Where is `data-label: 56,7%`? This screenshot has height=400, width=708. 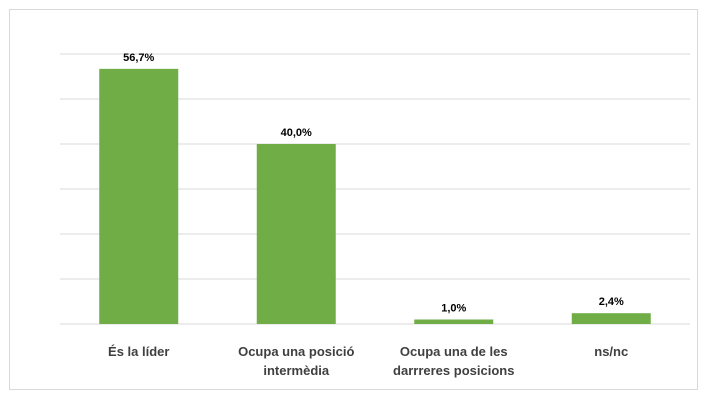
data-label: 56,7% is located at coordinates (138, 58).